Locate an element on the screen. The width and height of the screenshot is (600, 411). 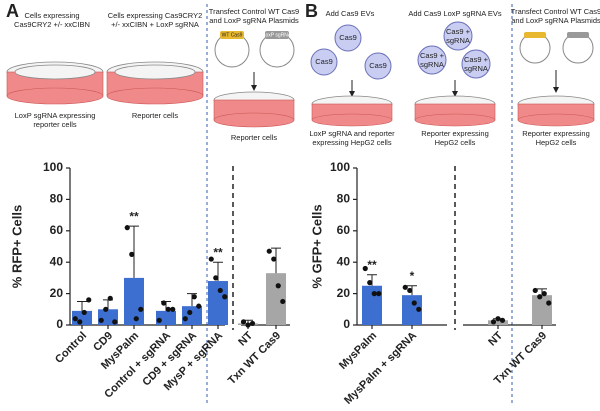
caption: Add Cas9 LoxP sgRNA EVs is located at coordinates (454, 13).